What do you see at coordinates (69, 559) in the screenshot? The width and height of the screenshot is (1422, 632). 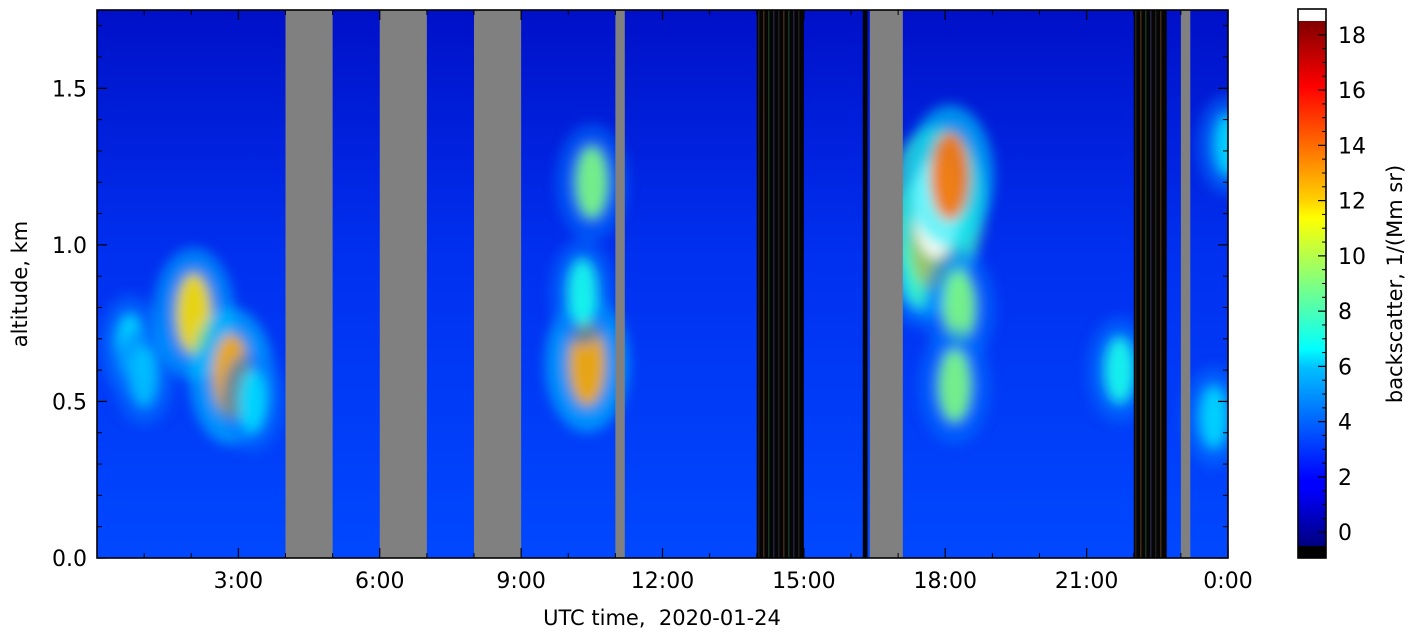 I see `y-tick-label: 0.0` at bounding box center [69, 559].